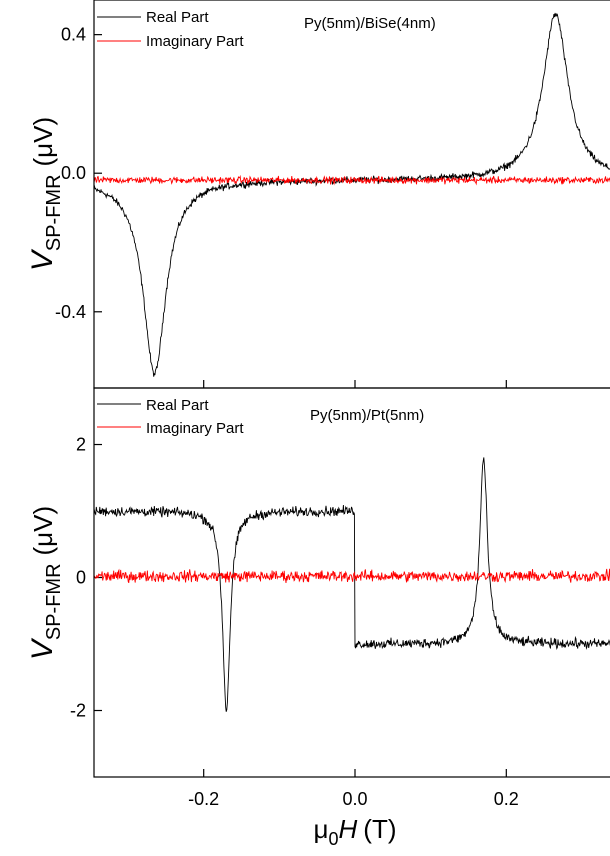 The height and width of the screenshot is (856, 610). I want to click on bottom-ytick-label: 2, so click(81, 445).